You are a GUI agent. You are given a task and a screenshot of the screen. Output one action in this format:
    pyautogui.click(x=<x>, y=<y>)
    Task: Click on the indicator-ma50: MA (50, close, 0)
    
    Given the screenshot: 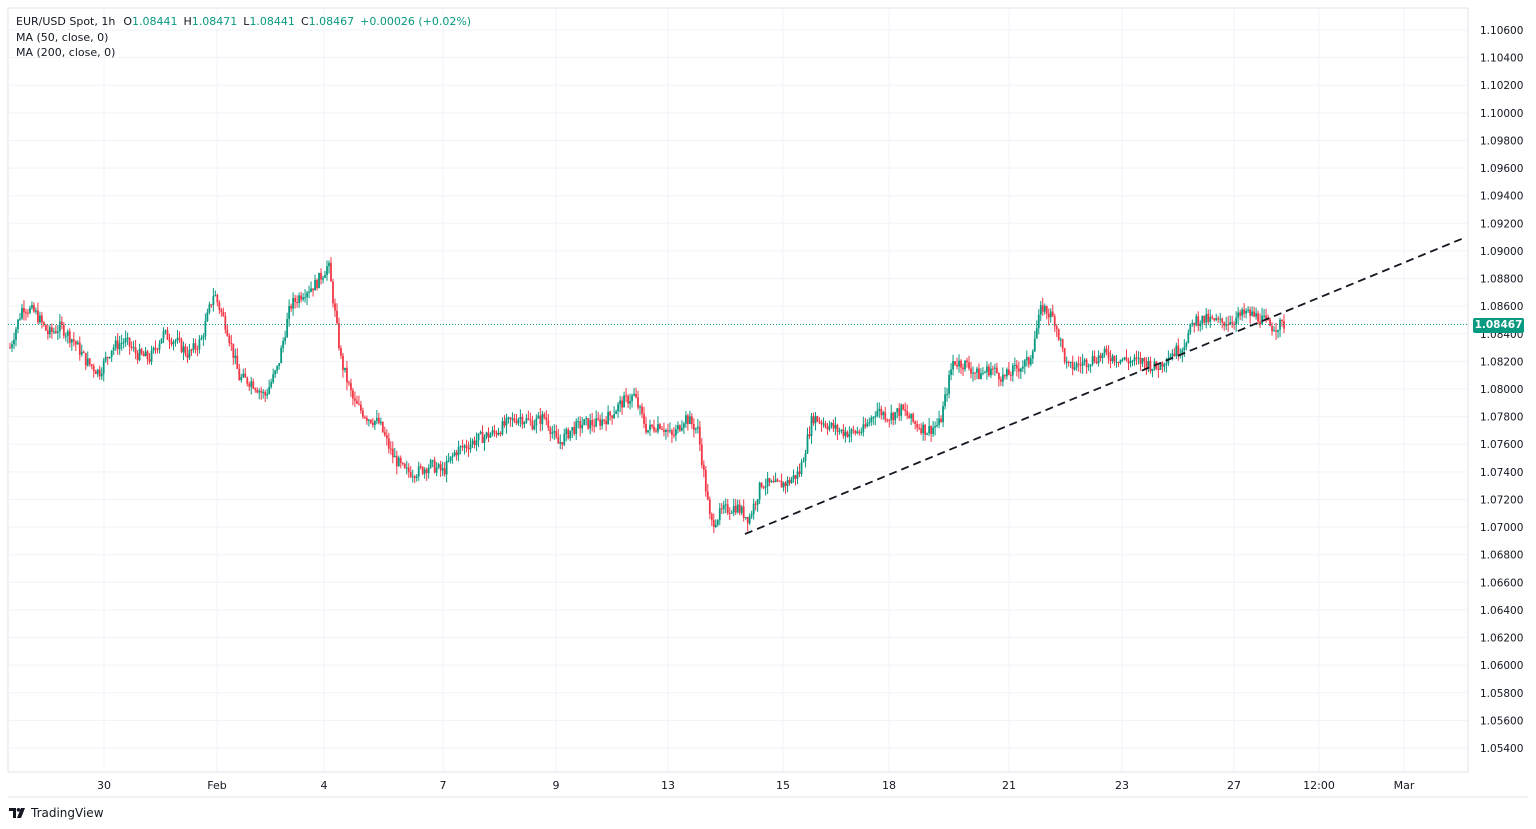 What is the action you would take?
    pyautogui.click(x=62, y=37)
    